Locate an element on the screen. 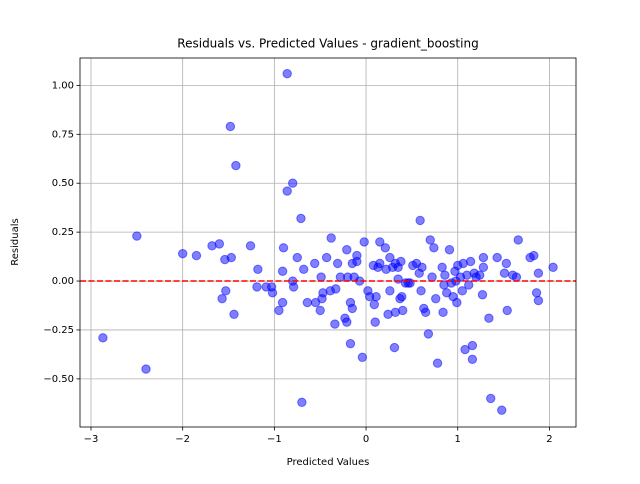 The height and width of the screenshot is (484, 640). x-tick-label: −1 is located at coordinates (274, 439).